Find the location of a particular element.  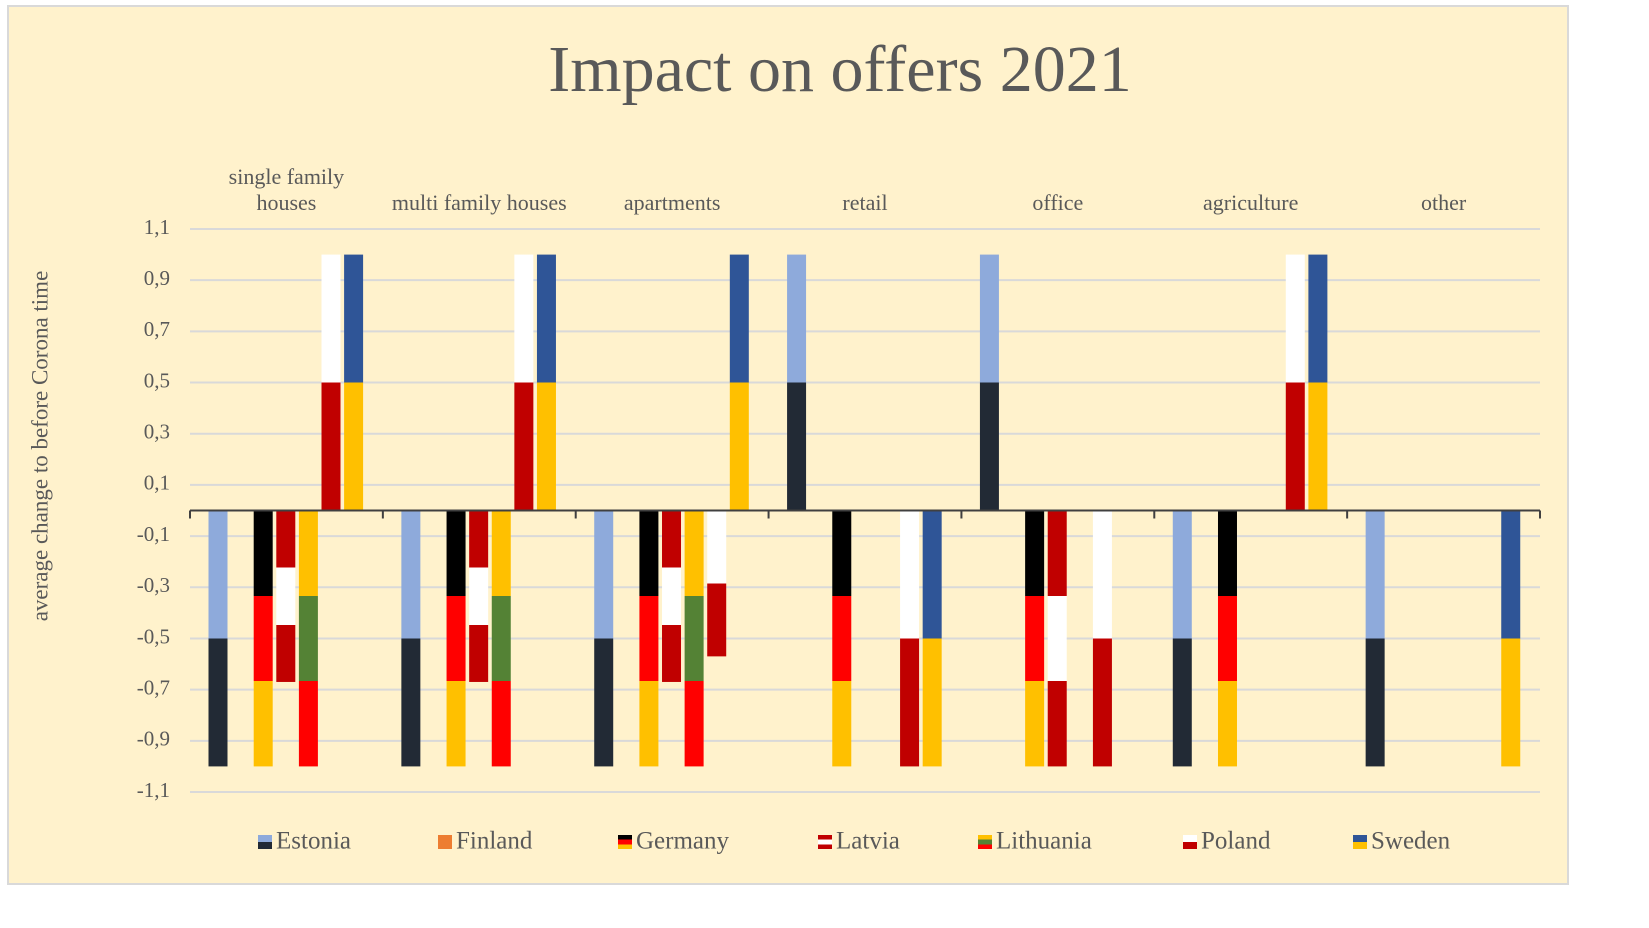

y-tick-label: -0,3 is located at coordinates (153, 585).